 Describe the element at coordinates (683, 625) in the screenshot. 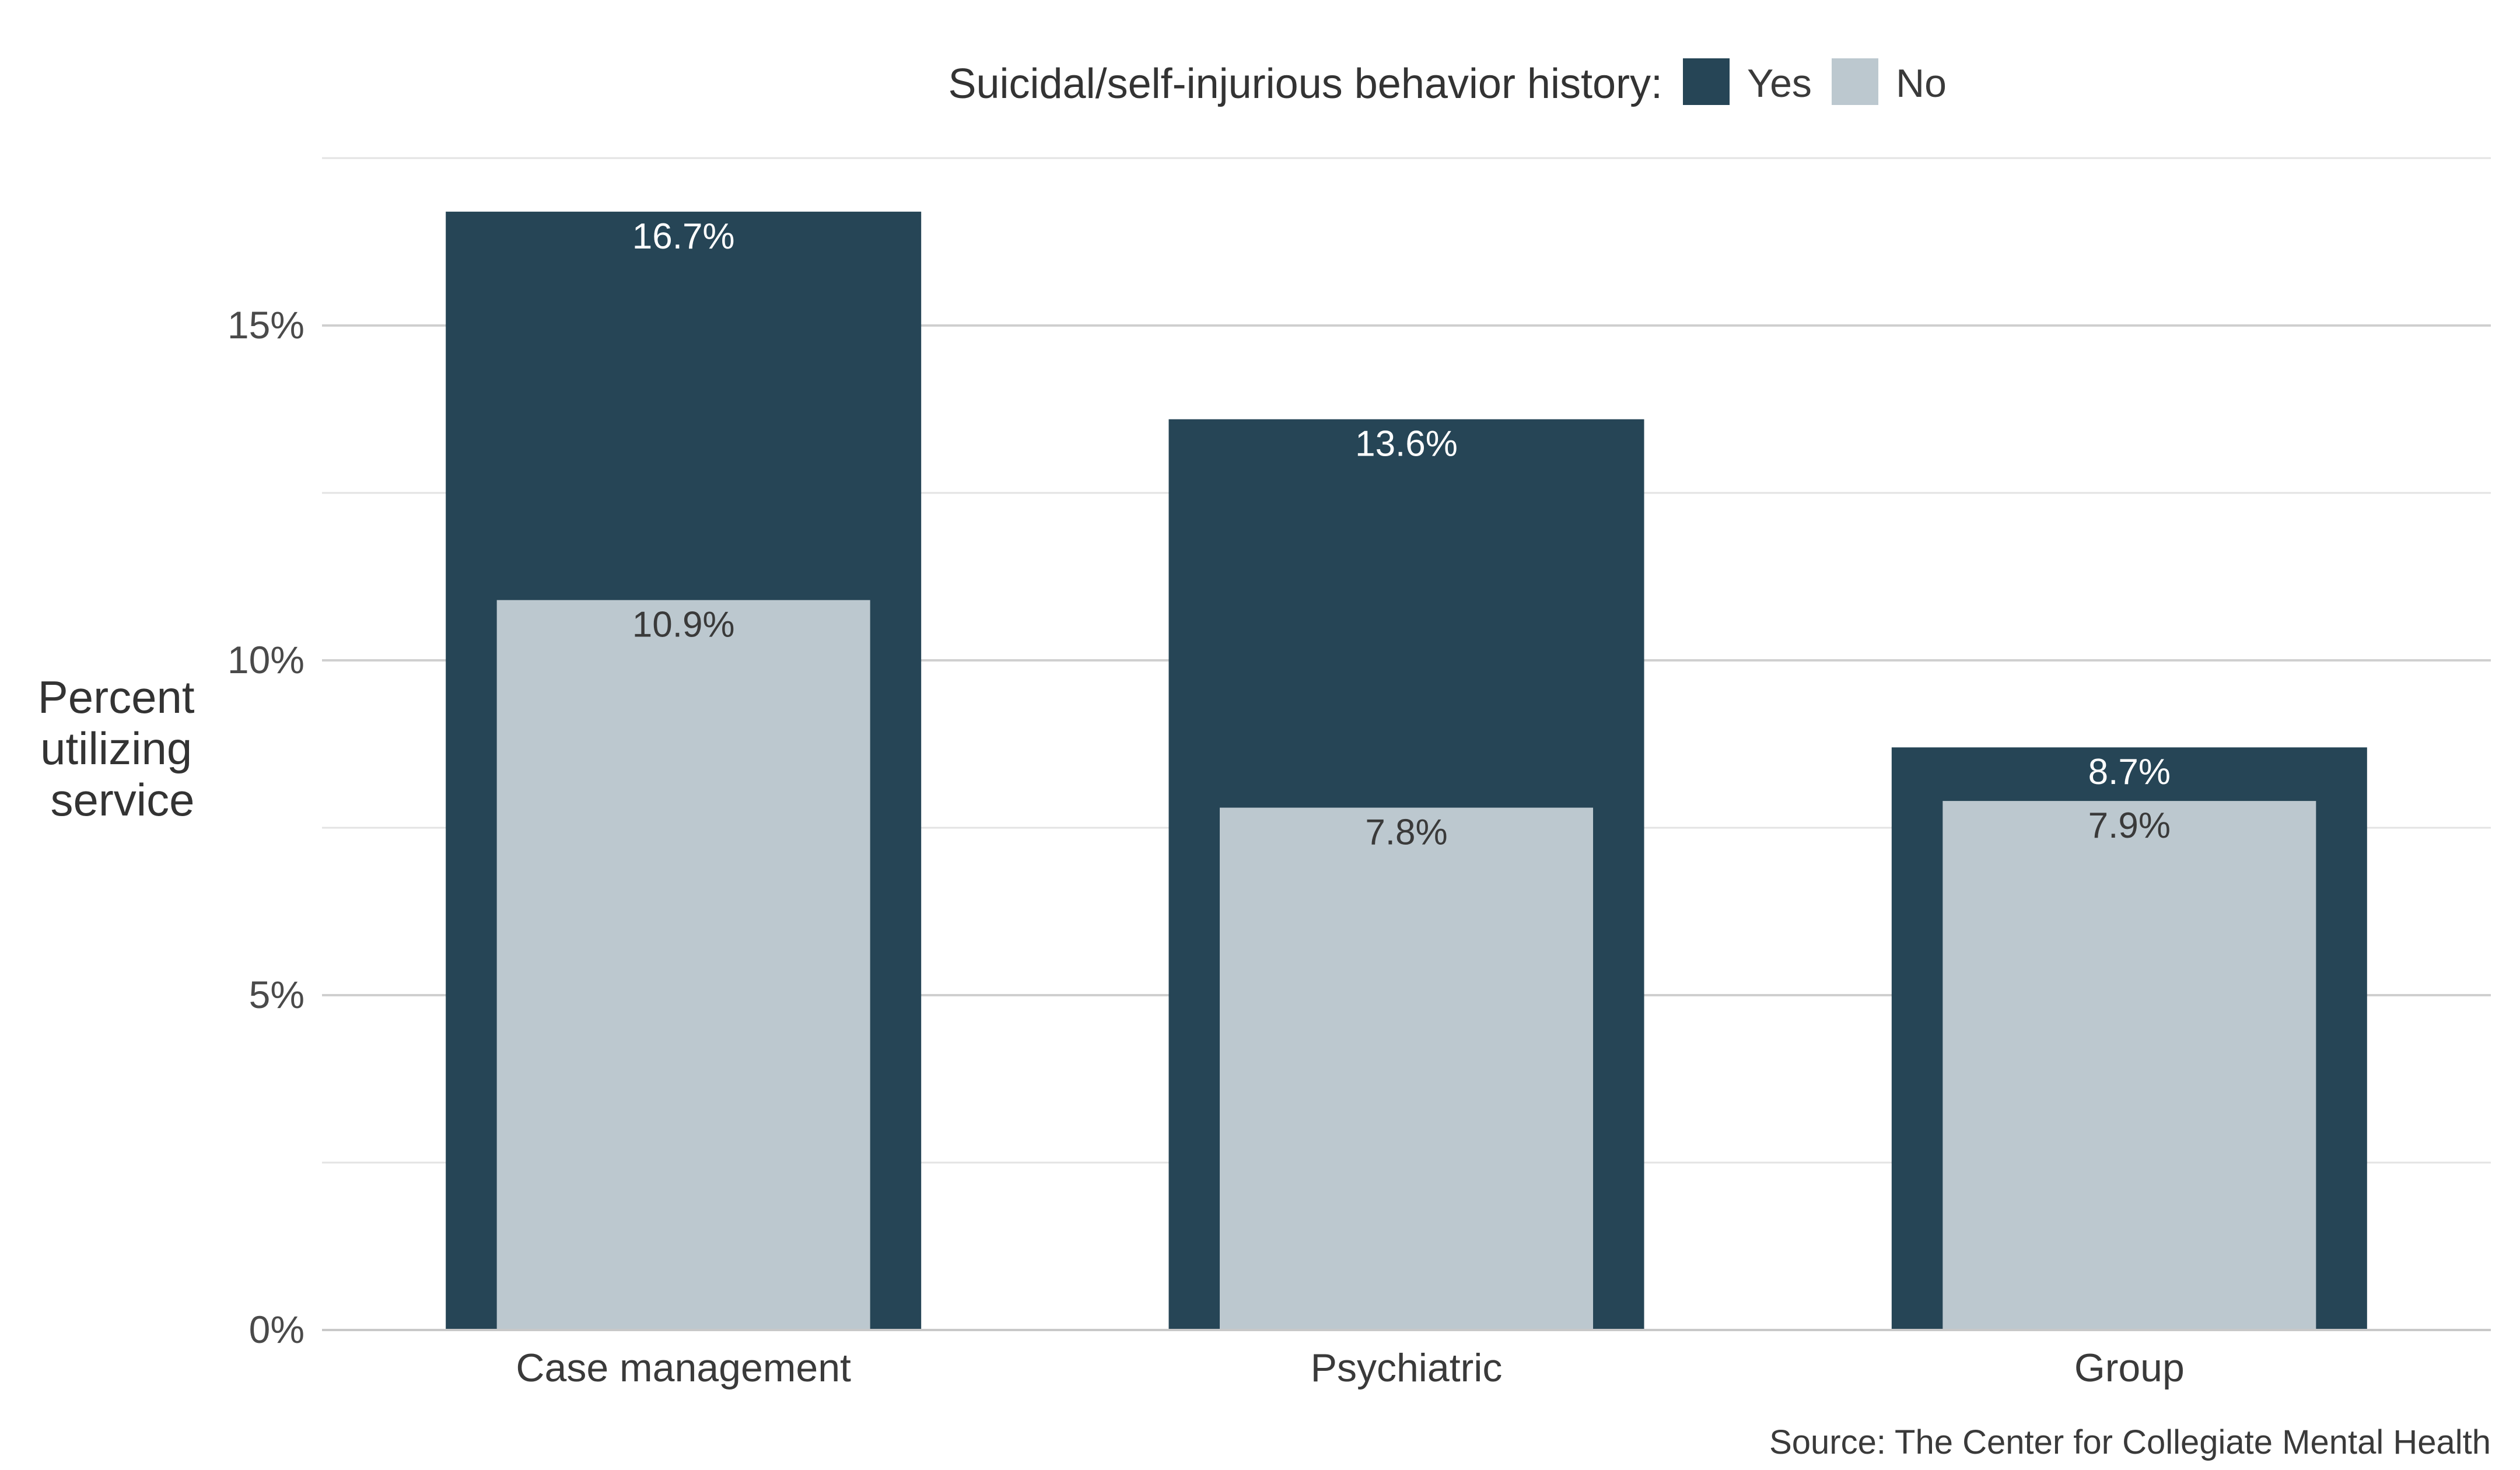

I see `bar-value-label: 10.9%` at that location.